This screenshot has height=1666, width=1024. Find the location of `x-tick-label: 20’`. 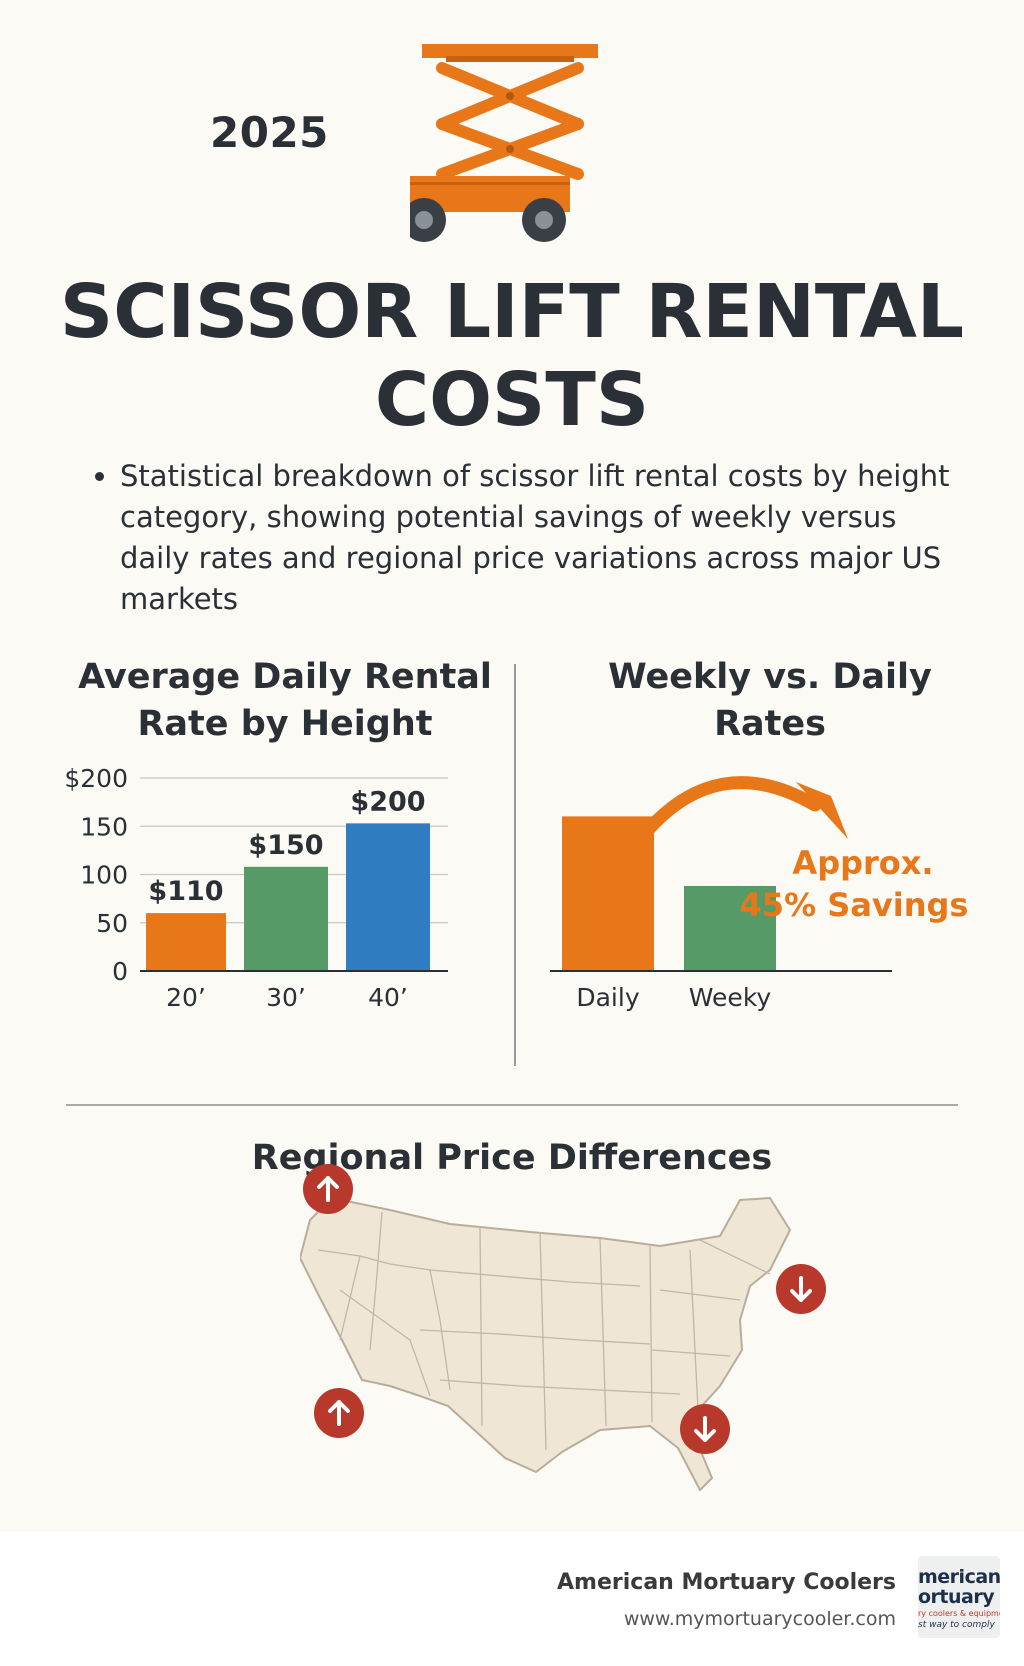

x-tick-label: 20’ is located at coordinates (186, 997).